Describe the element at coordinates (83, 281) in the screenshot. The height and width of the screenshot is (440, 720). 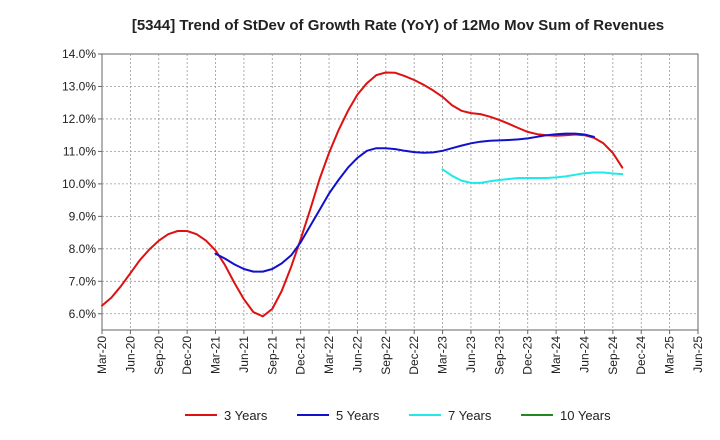
I see `y-tick-label: 7.0%` at that location.